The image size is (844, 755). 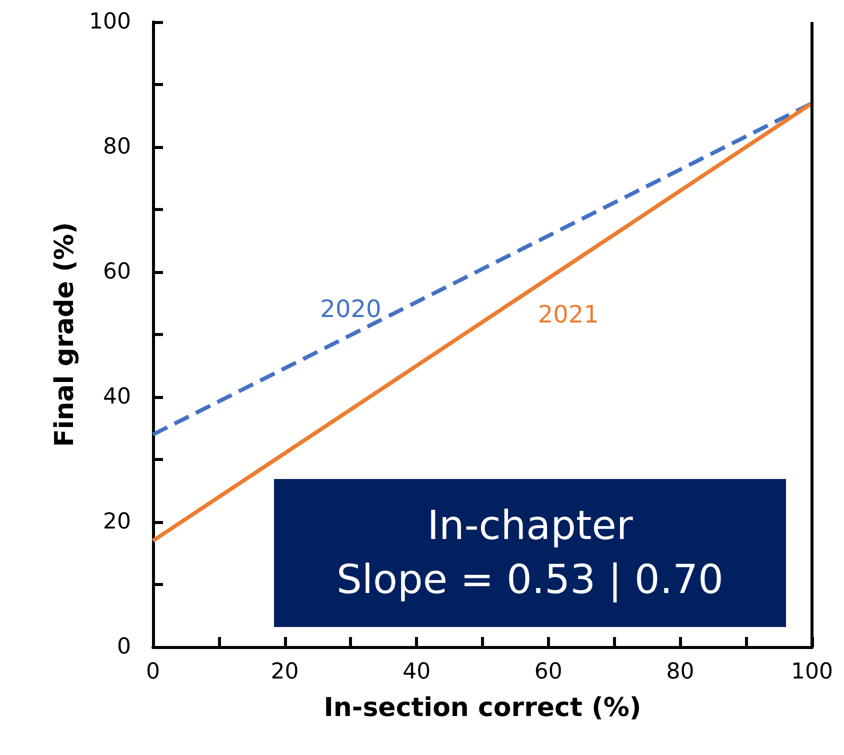 What do you see at coordinates (117, 272) in the screenshot?
I see `y-tick-label: 60` at bounding box center [117, 272].